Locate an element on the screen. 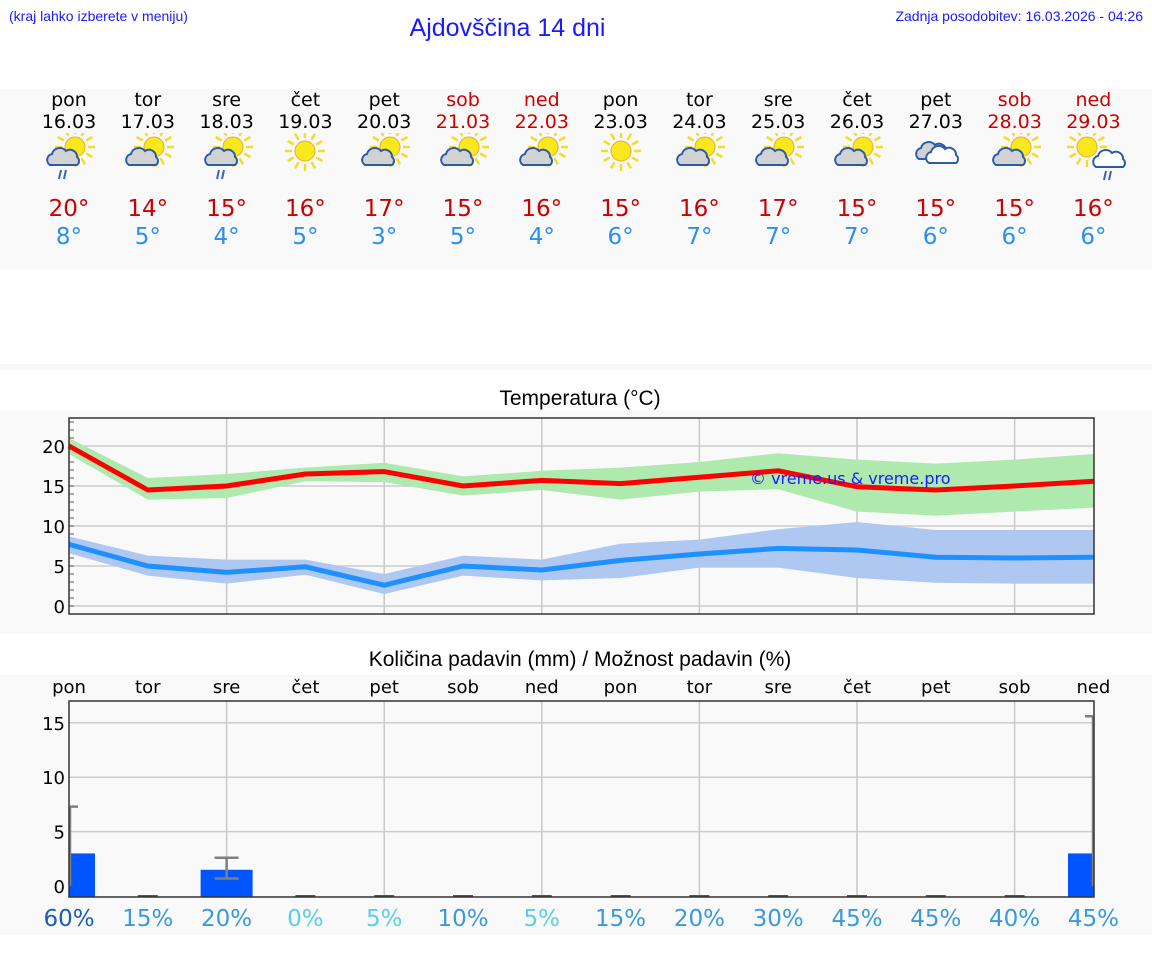 The height and width of the screenshot is (975, 1152). tmax-line is located at coordinates (581, 468).